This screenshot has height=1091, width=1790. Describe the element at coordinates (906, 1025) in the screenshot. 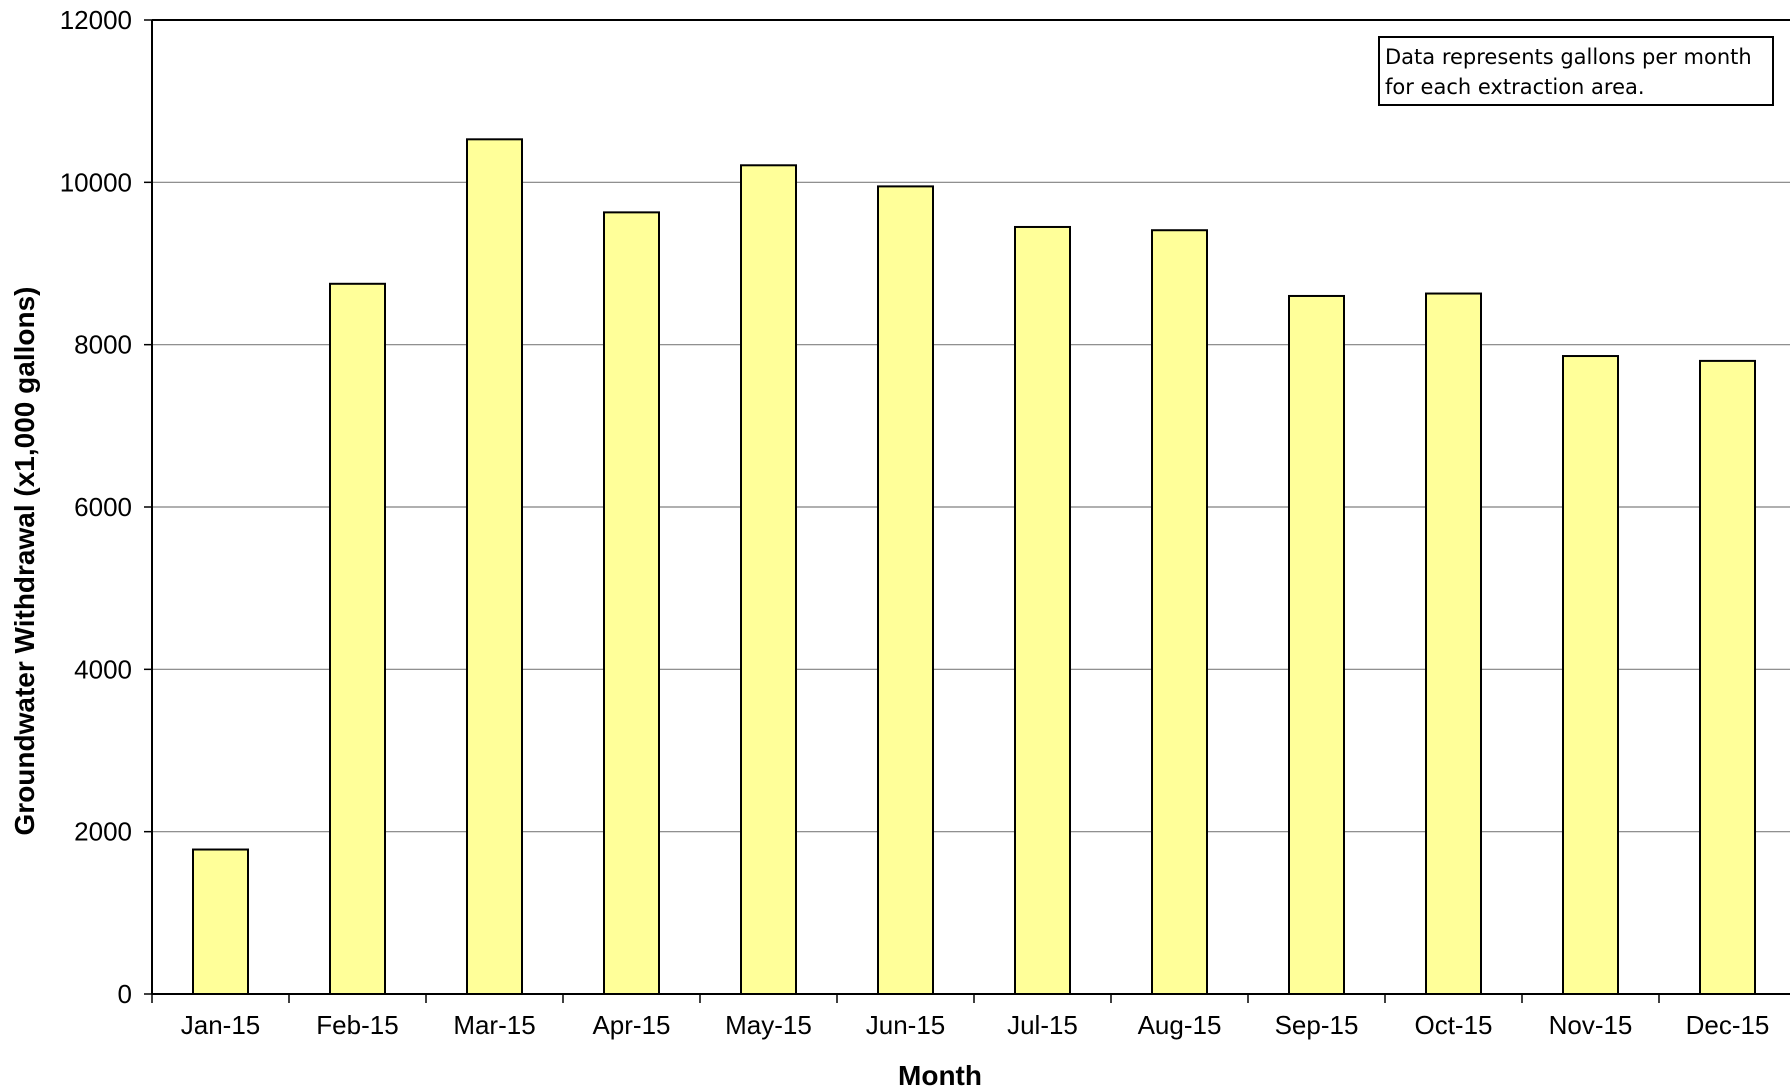

I see `x-tick-label: Jun-15` at that location.